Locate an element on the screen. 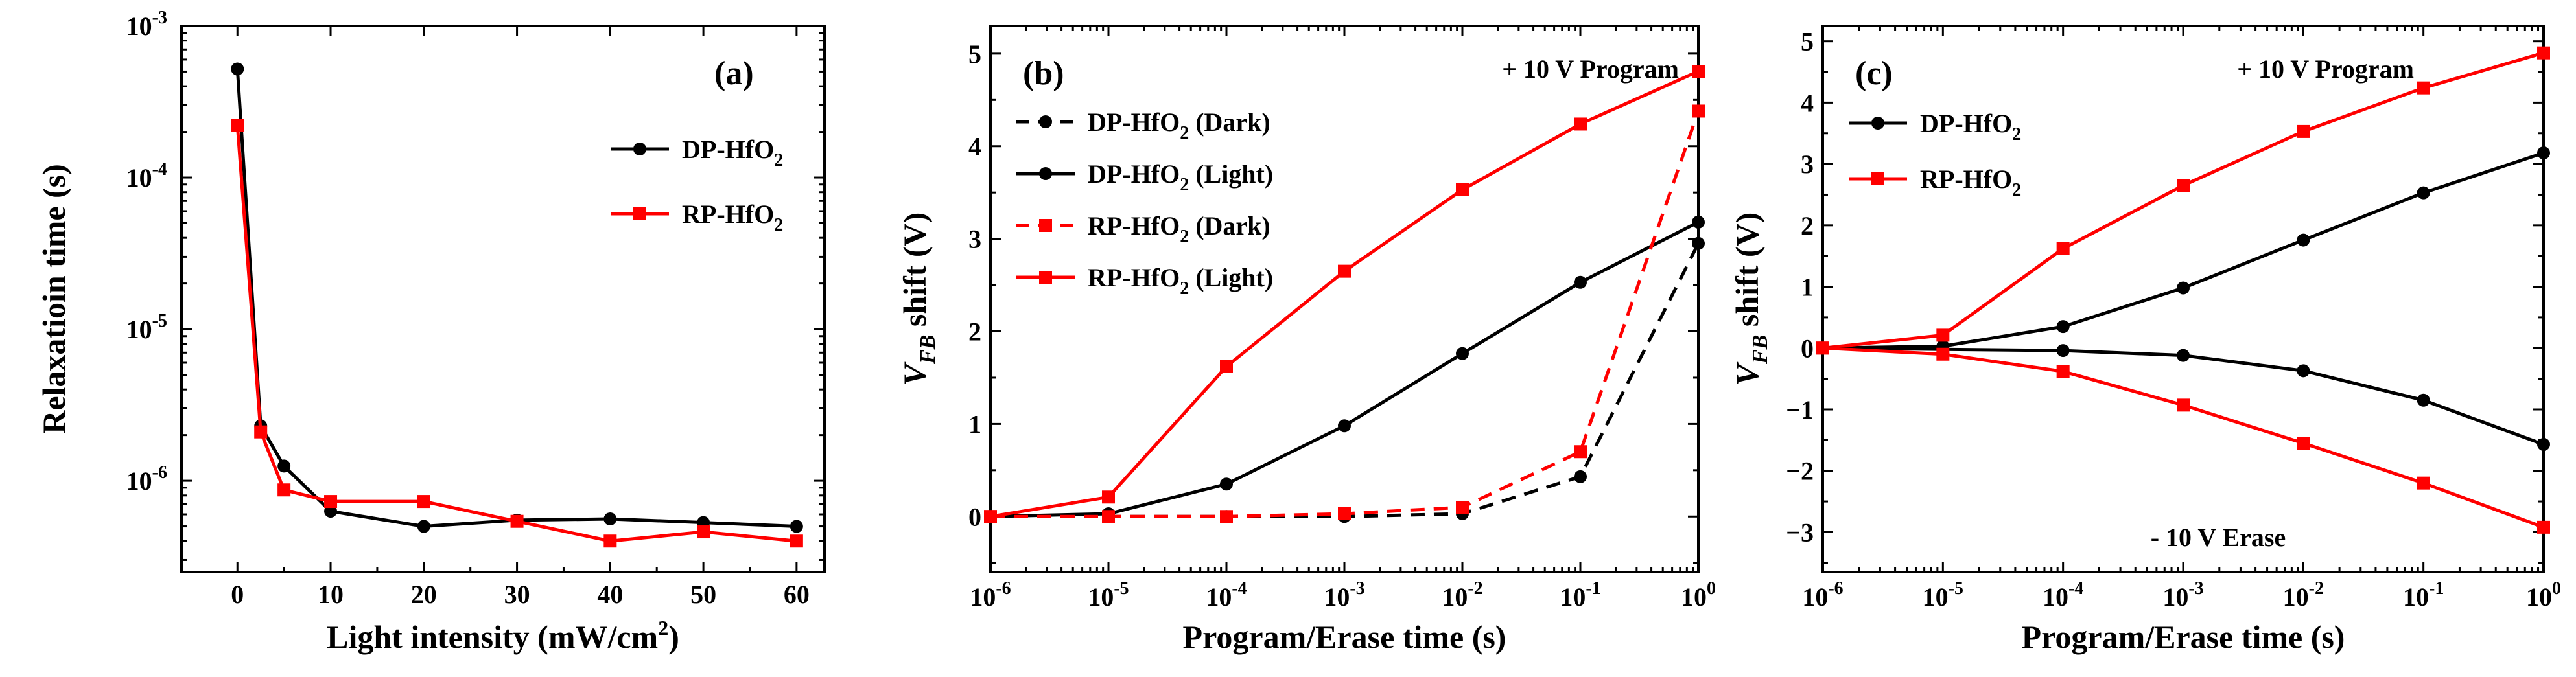 This screenshot has height=677, width=2576. x-tick-label-exp: -2 is located at coordinates (2316, 589).